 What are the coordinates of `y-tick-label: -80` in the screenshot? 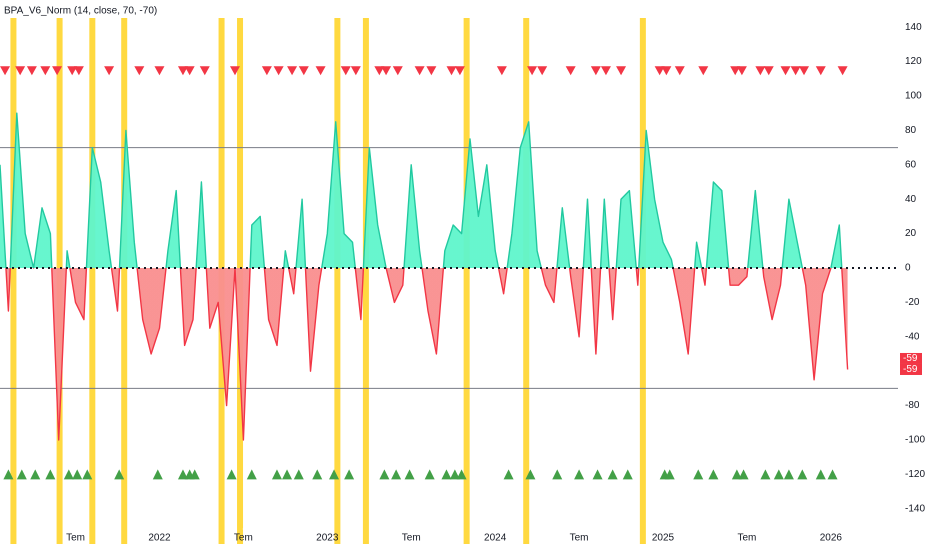 It's located at (912, 405).